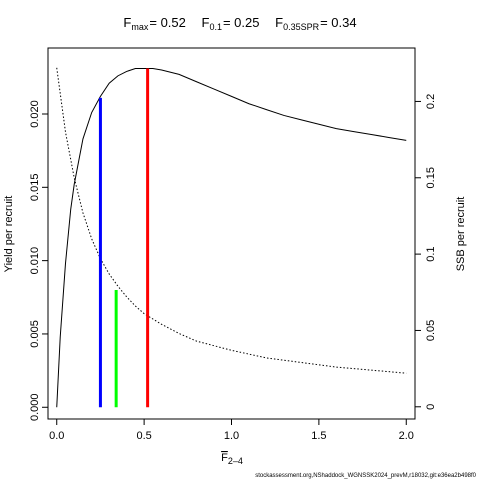 The width and height of the screenshot is (480, 480). I want to click on title-f01-sub: 0.1, so click(215, 27).